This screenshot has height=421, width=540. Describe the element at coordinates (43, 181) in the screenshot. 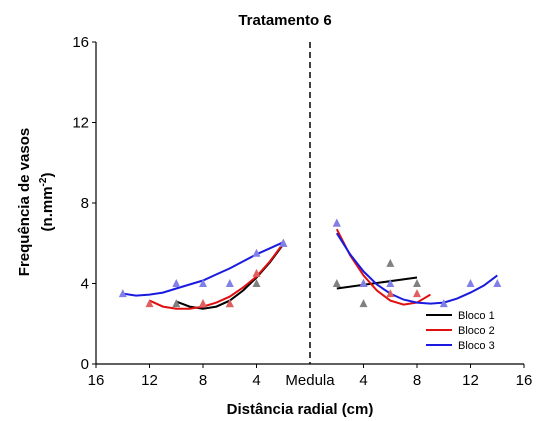

I see `y-axis-label-exponent: -2` at that location.